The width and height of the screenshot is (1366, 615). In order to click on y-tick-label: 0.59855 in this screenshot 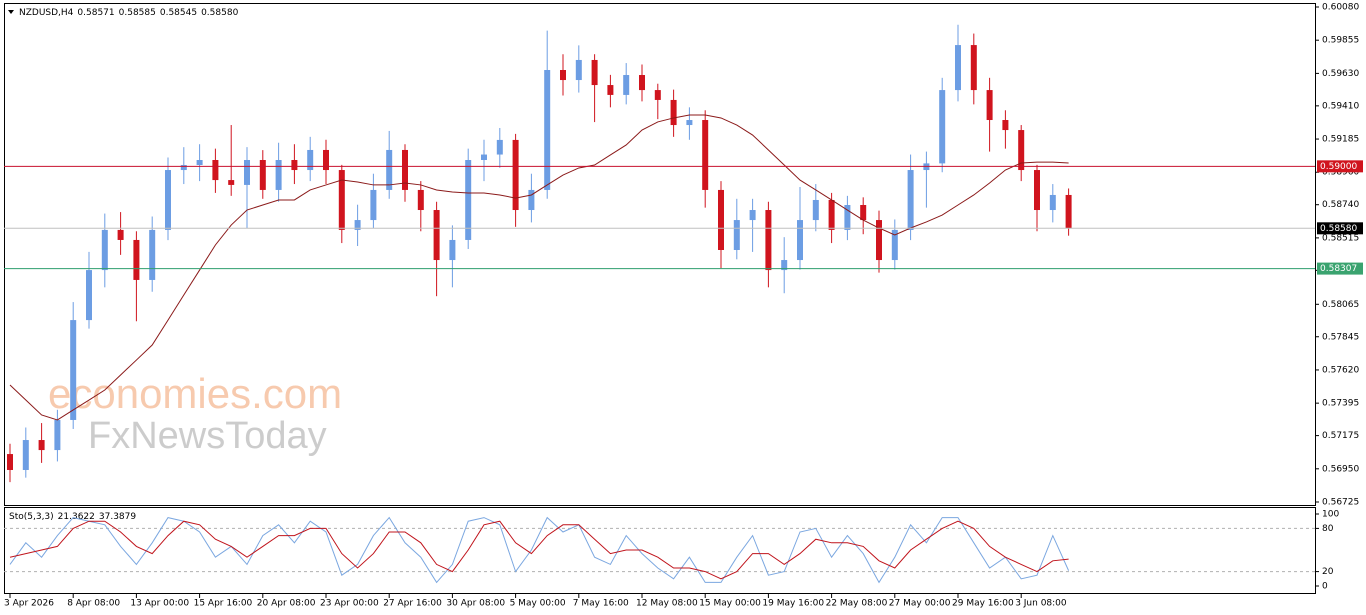, I will do `click(1340, 41)`.